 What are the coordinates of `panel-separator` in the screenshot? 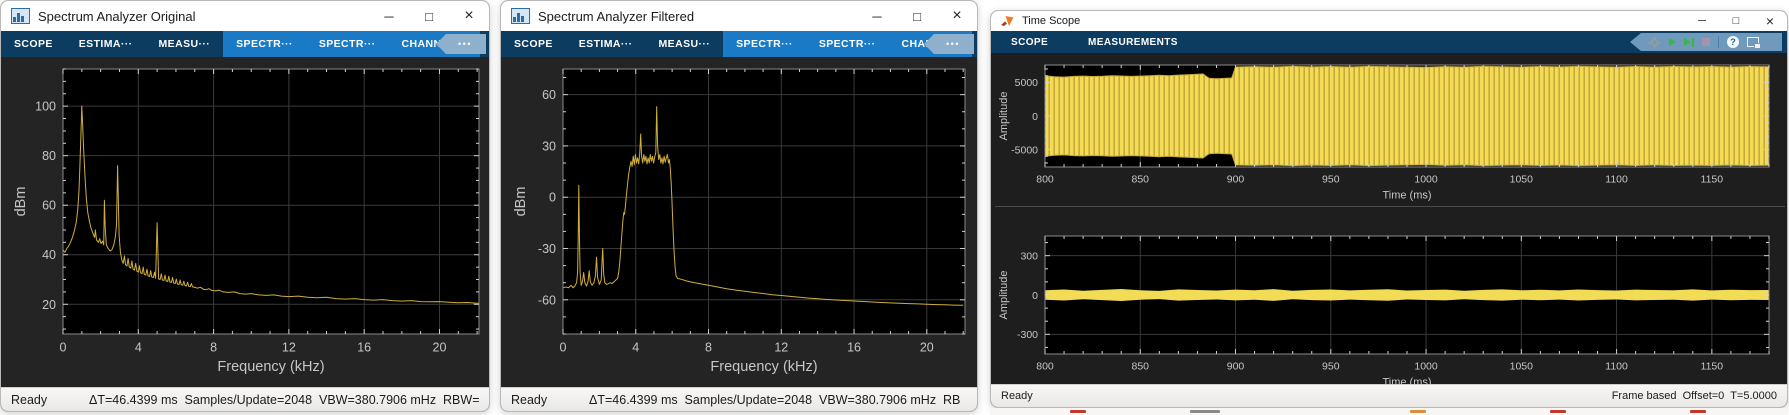 It's located at (1390, 206).